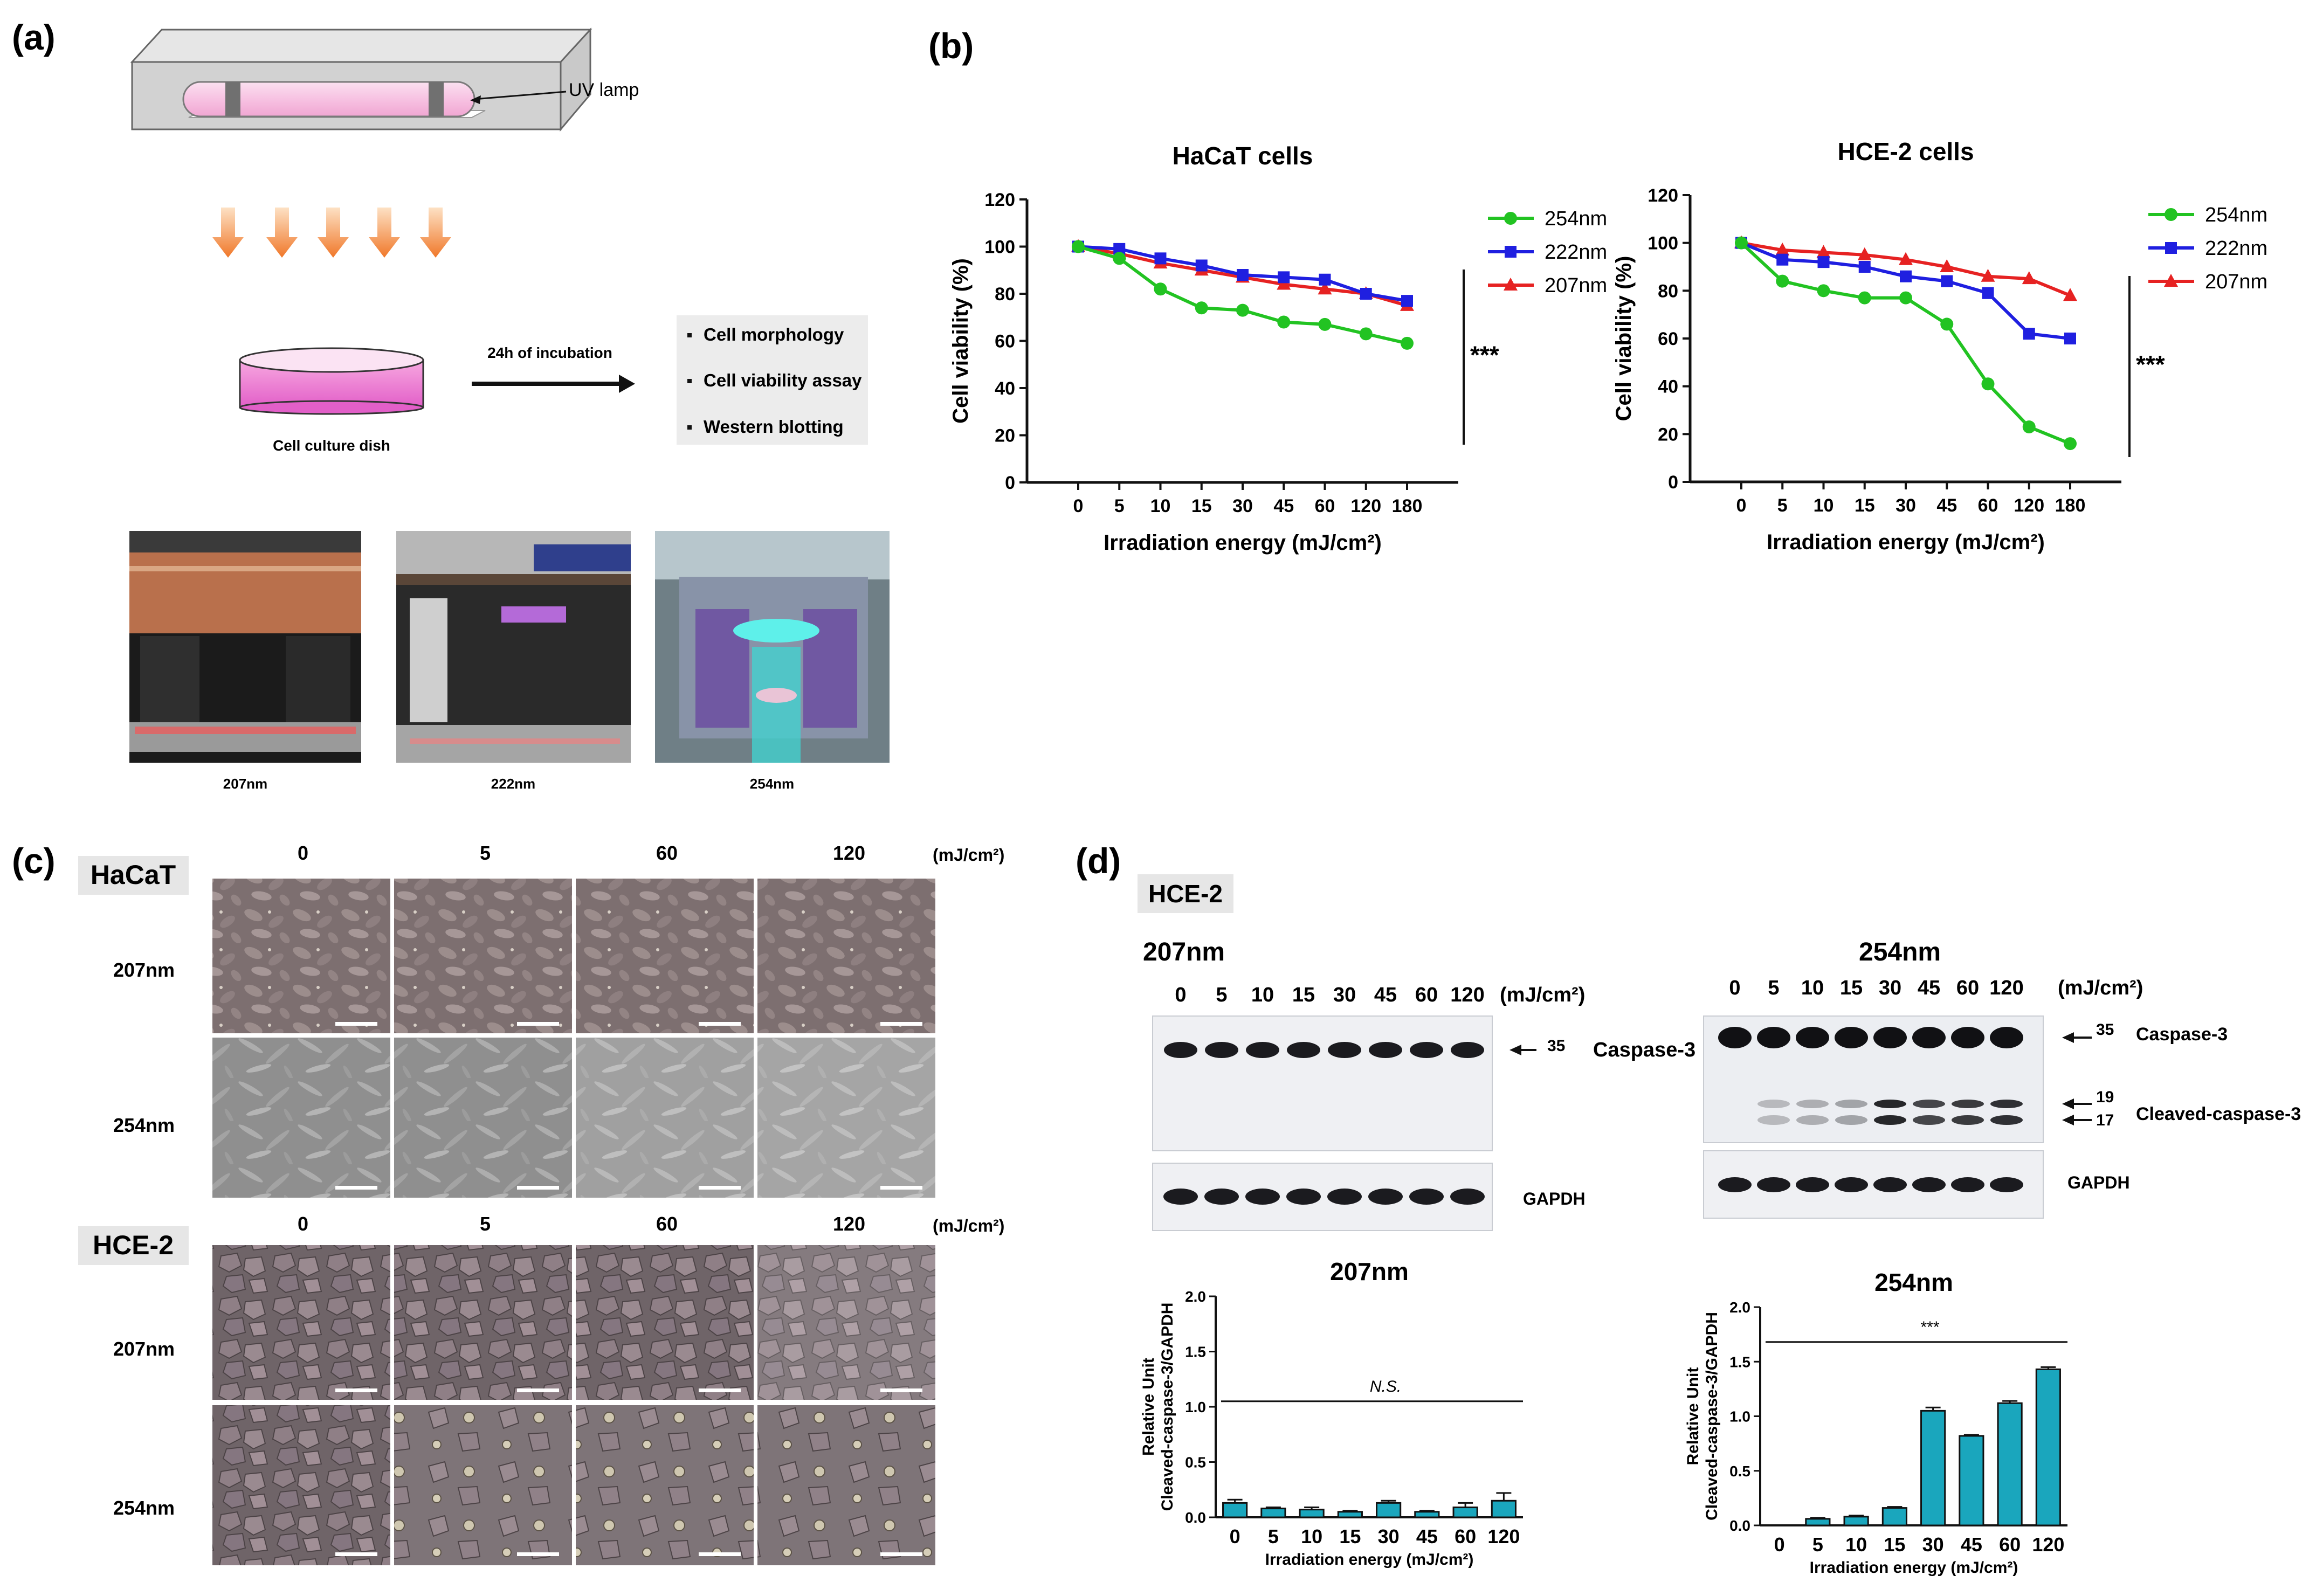  Describe the element at coordinates (1078, 506) in the screenshot. I see `chart-hacat-xtick-label: 0` at that location.